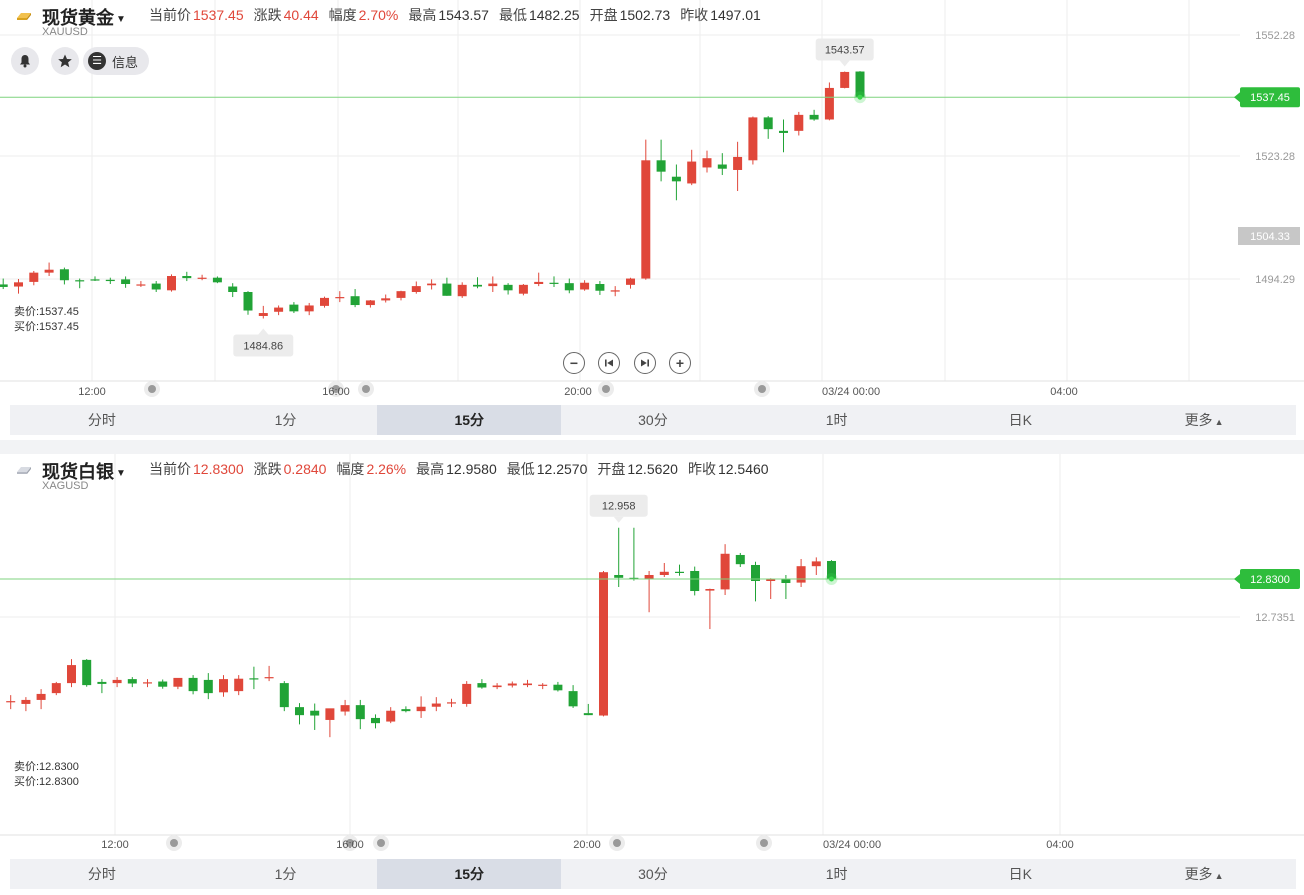 Image resolution: width=1304 pixels, height=895 pixels. I want to click on high-price-label, so click(618, 505).